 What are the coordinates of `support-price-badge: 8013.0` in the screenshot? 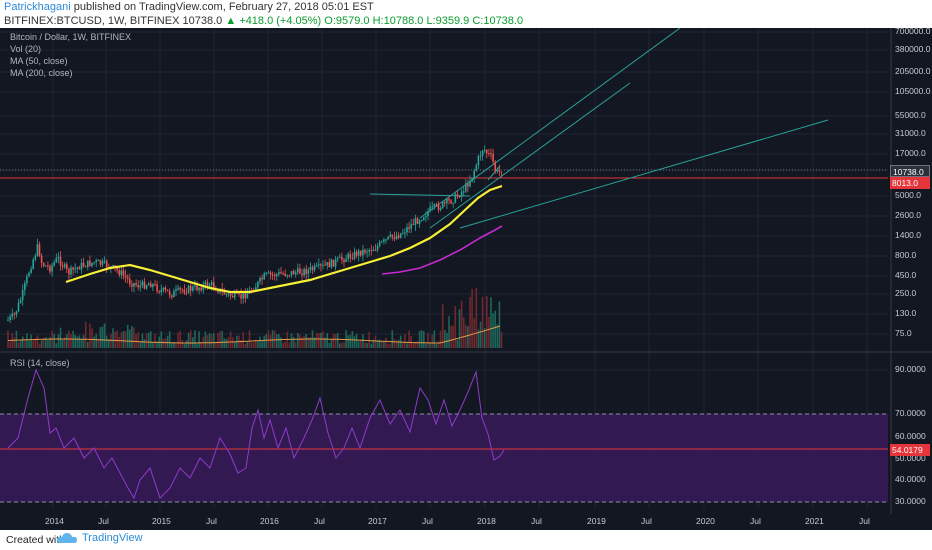 It's located at (910, 183).